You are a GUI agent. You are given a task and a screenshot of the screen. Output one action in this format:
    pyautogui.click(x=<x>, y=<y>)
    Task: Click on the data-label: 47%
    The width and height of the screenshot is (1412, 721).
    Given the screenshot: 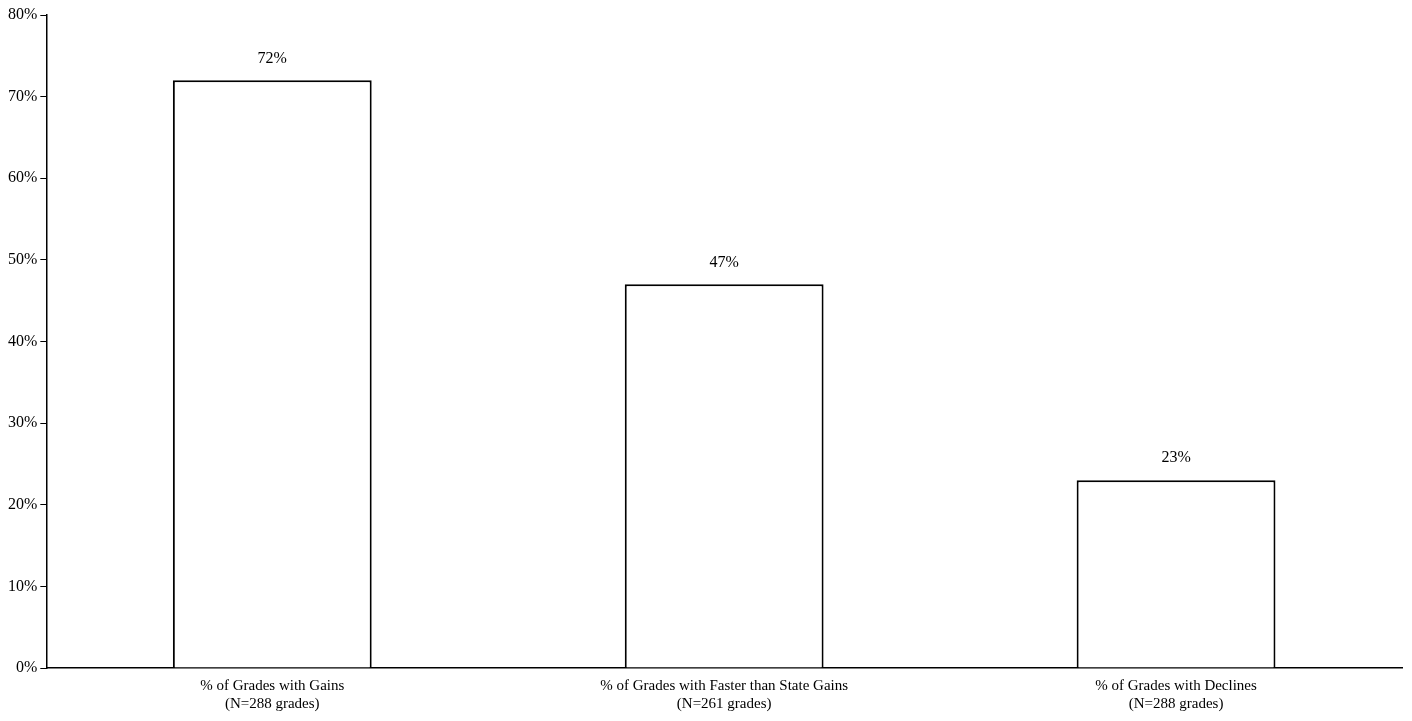 What is the action you would take?
    pyautogui.click(x=724, y=261)
    